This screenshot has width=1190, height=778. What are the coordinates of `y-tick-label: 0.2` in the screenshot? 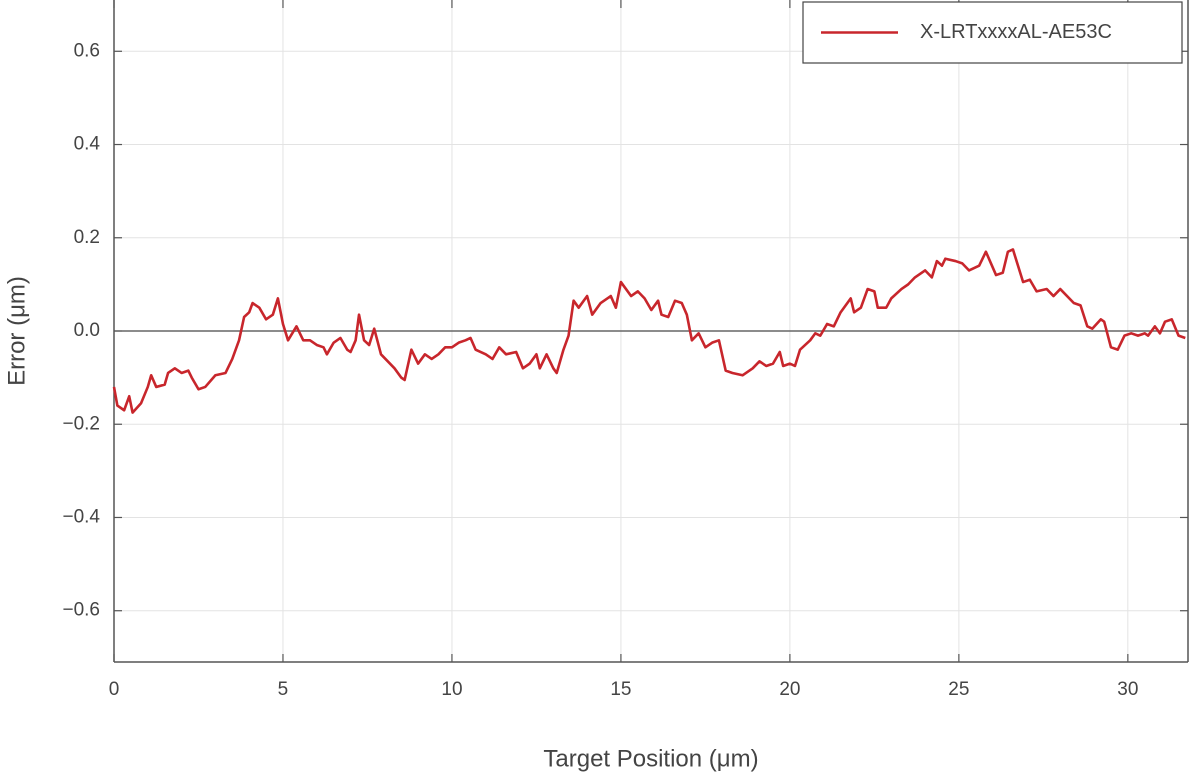 It's located at (87, 237).